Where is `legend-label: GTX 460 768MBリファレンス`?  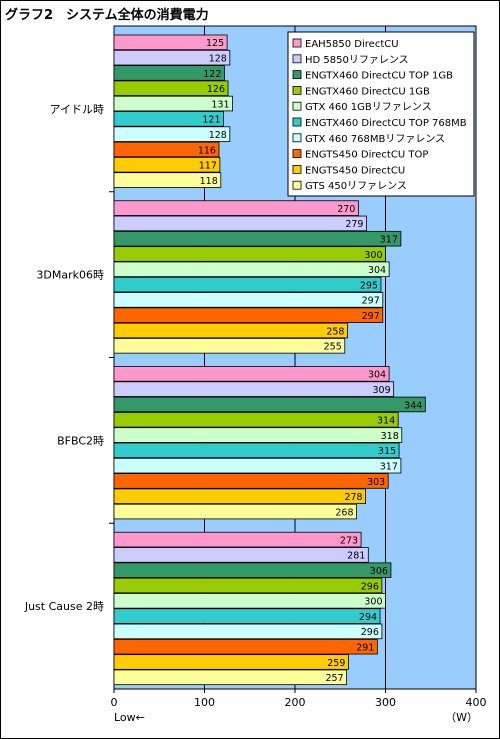
legend-label: GTX 460 768MBリファレンス is located at coordinates (375, 139).